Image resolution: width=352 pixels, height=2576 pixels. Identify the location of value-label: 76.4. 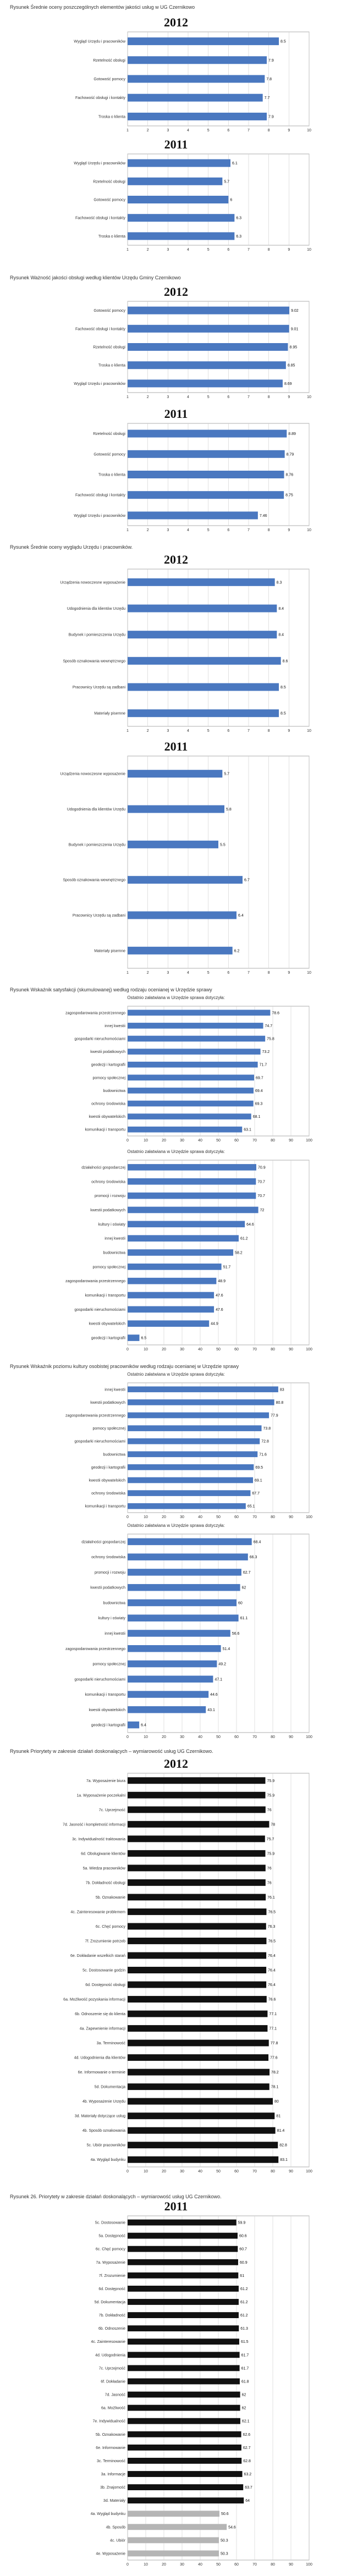
(272, 1985).